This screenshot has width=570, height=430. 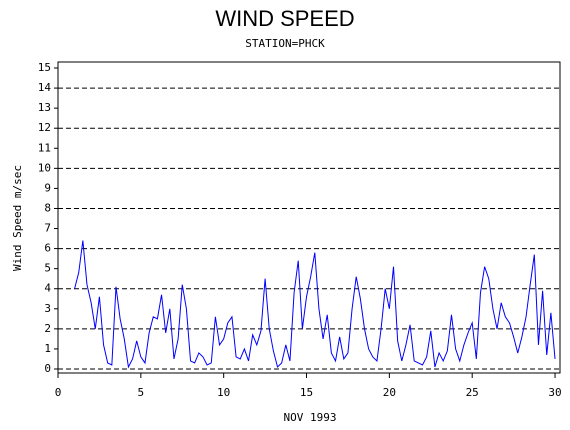 What do you see at coordinates (47, 207) in the screenshot?
I see `y-tick-label: 8` at bounding box center [47, 207].